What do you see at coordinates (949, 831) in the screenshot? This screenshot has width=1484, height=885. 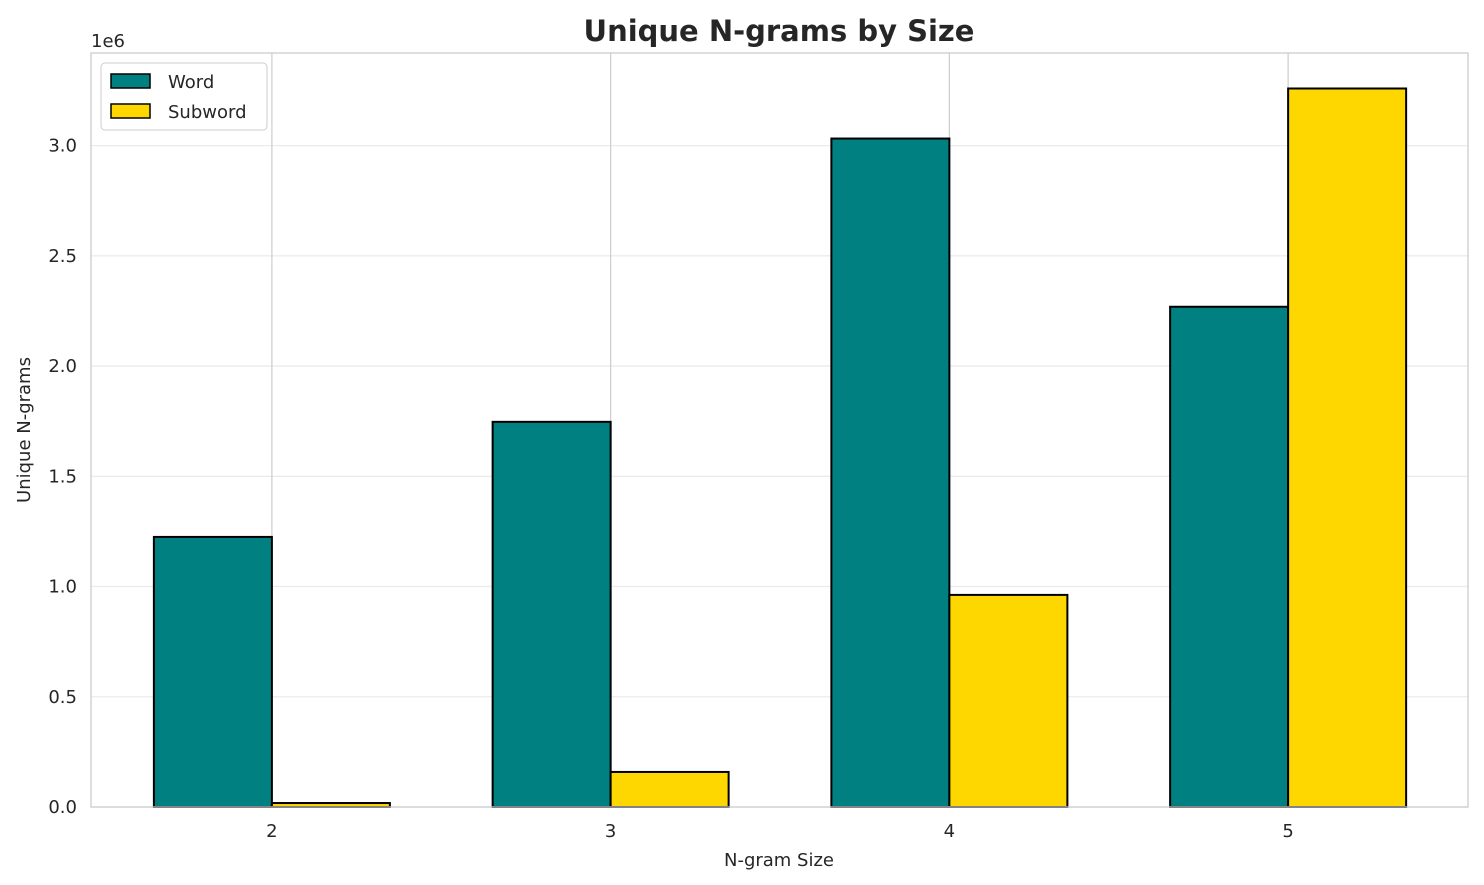 I see `x-tick-label: 4` at bounding box center [949, 831].